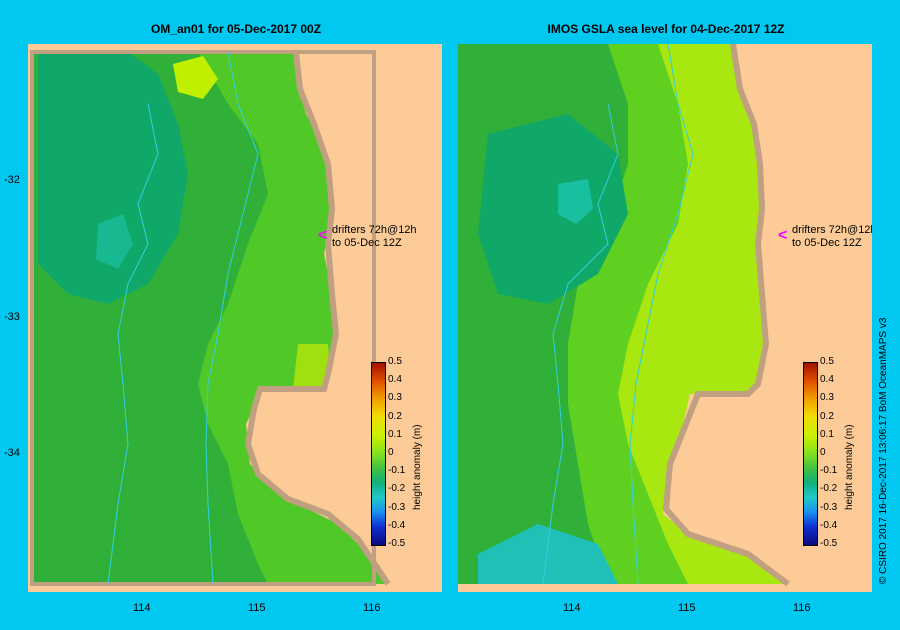 The height and width of the screenshot is (630, 900). Describe the element at coordinates (783, 235) in the screenshot. I see `right-drifter-arrow: <` at that location.